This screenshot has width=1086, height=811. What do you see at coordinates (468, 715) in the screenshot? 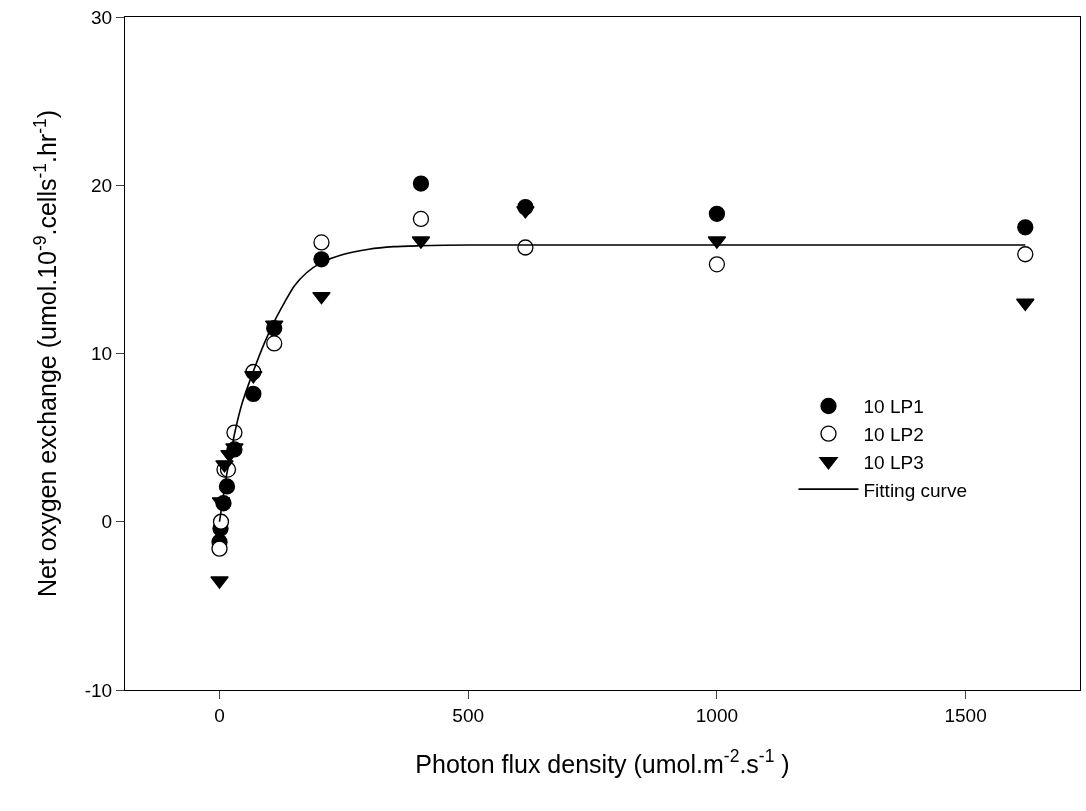
I see `x-tick-label: 500` at bounding box center [468, 715].